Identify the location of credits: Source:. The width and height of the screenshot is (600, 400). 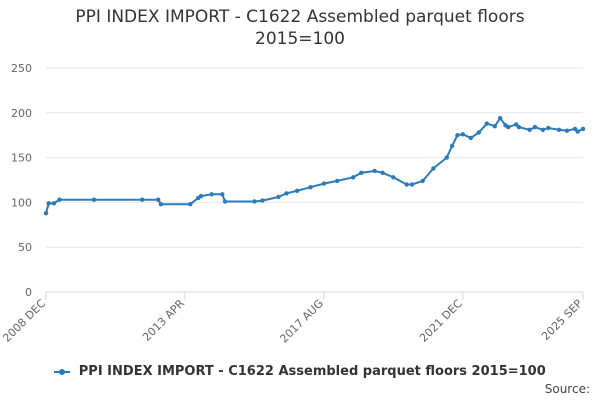
(567, 389).